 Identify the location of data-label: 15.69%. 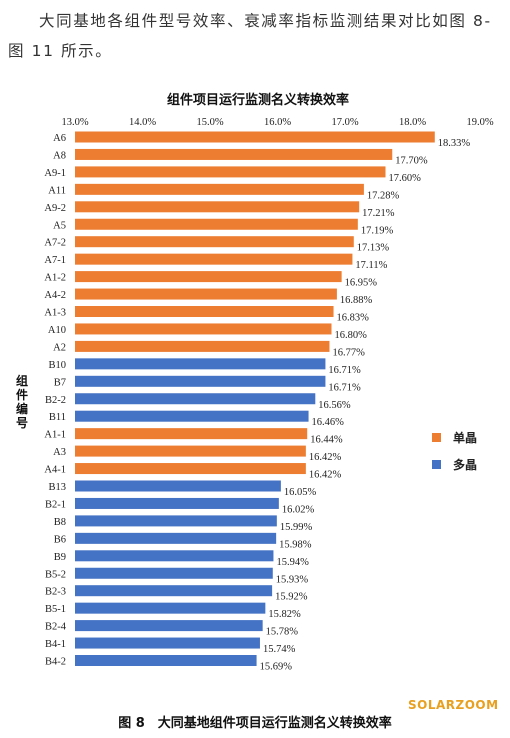
(276, 667).